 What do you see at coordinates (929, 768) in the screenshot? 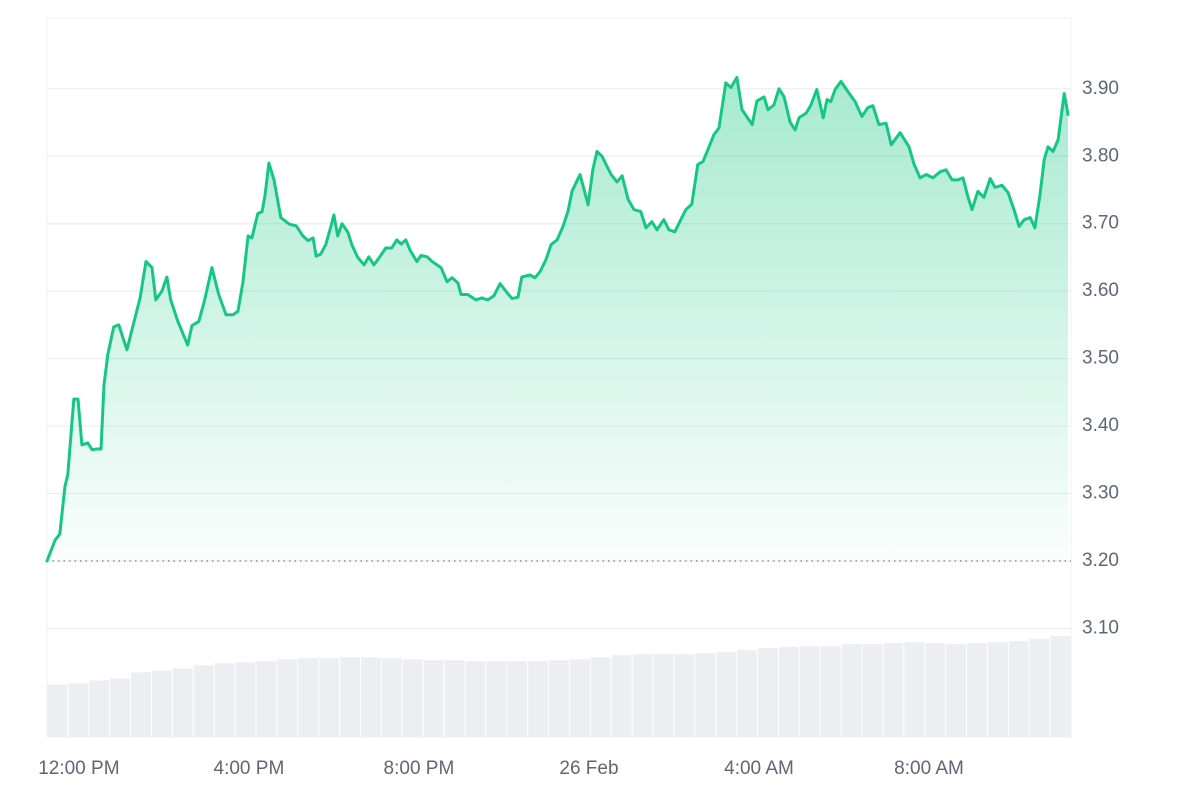
I see `x-tick-label: 8:00 AM` at bounding box center [929, 768].